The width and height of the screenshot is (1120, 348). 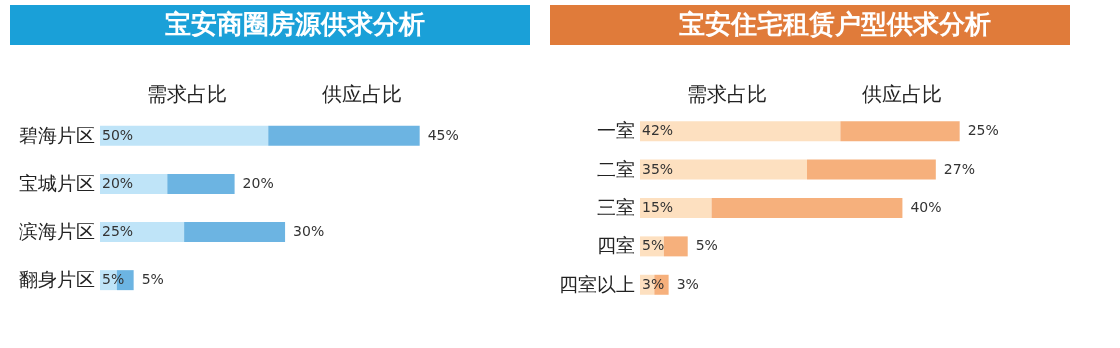 I want to click on y-tick-label: 宝城片区, so click(x=56, y=182).